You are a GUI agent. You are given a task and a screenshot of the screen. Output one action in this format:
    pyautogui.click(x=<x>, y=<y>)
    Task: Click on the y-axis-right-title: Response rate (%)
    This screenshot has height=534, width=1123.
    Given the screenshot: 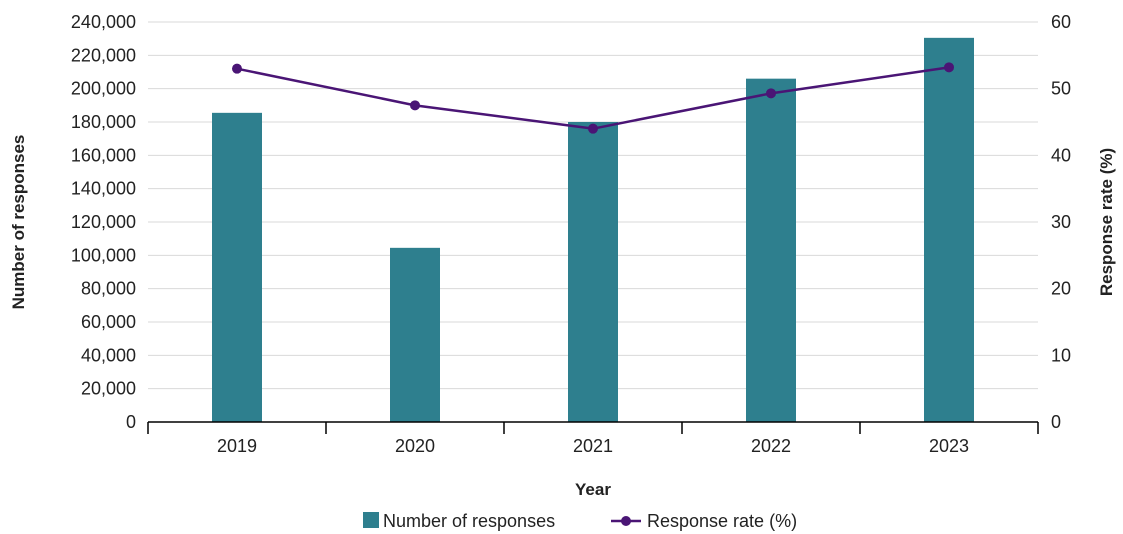 What is the action you would take?
    pyautogui.click(x=1106, y=222)
    